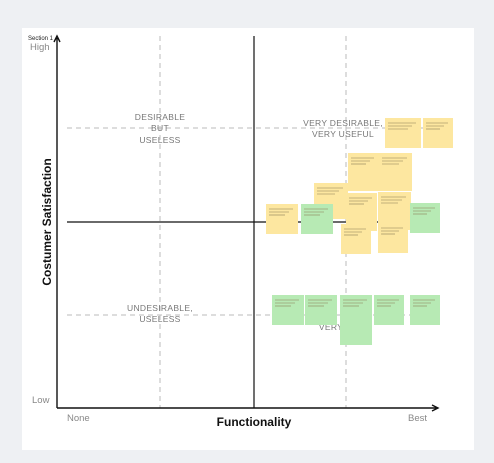  Describe the element at coordinates (160, 117) in the screenshot. I see `quadrant-label: DESIRABLE` at that location.